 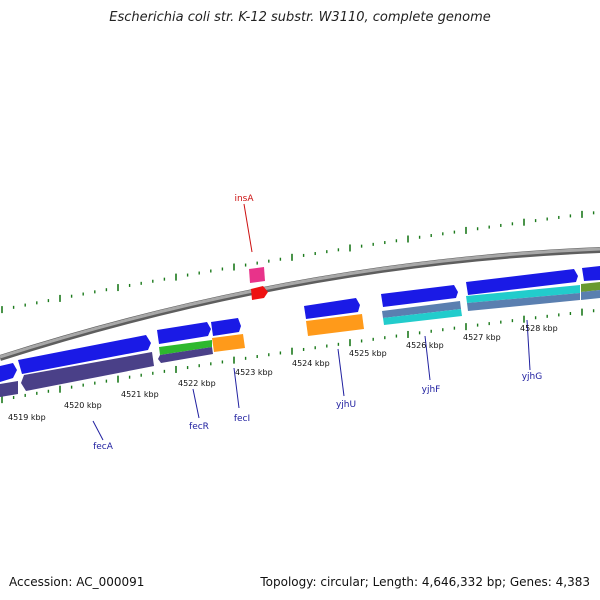 What do you see at coordinates (590, 295) in the screenshot?
I see `gene-next-slate` at bounding box center [590, 295].